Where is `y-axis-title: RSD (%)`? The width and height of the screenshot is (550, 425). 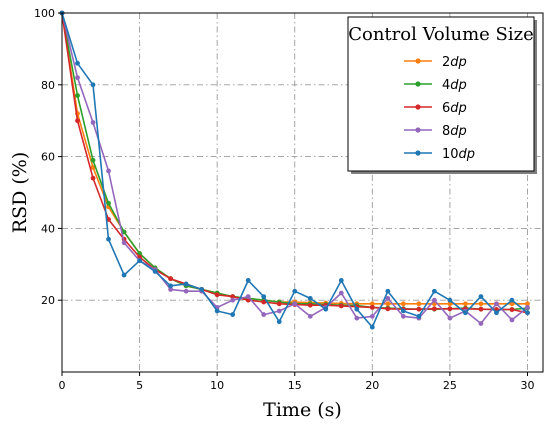 y-axis-title: RSD (%) is located at coordinates (20, 192).